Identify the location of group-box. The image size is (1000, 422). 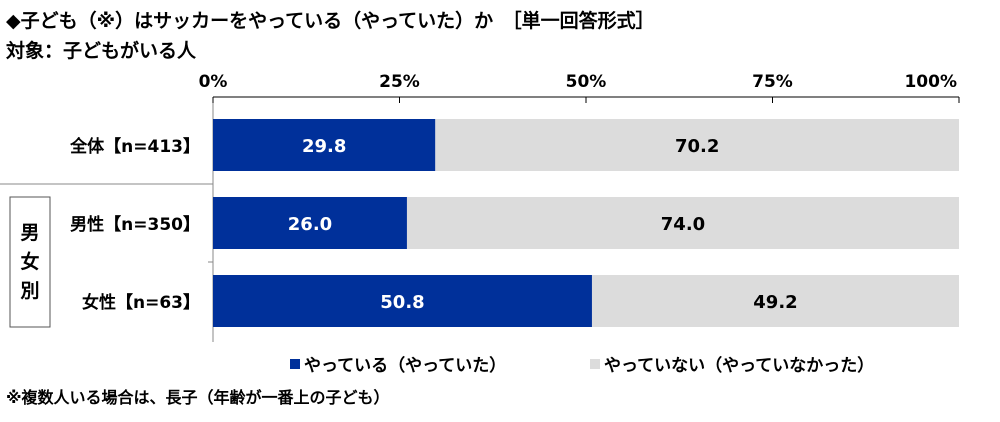
(30, 262).